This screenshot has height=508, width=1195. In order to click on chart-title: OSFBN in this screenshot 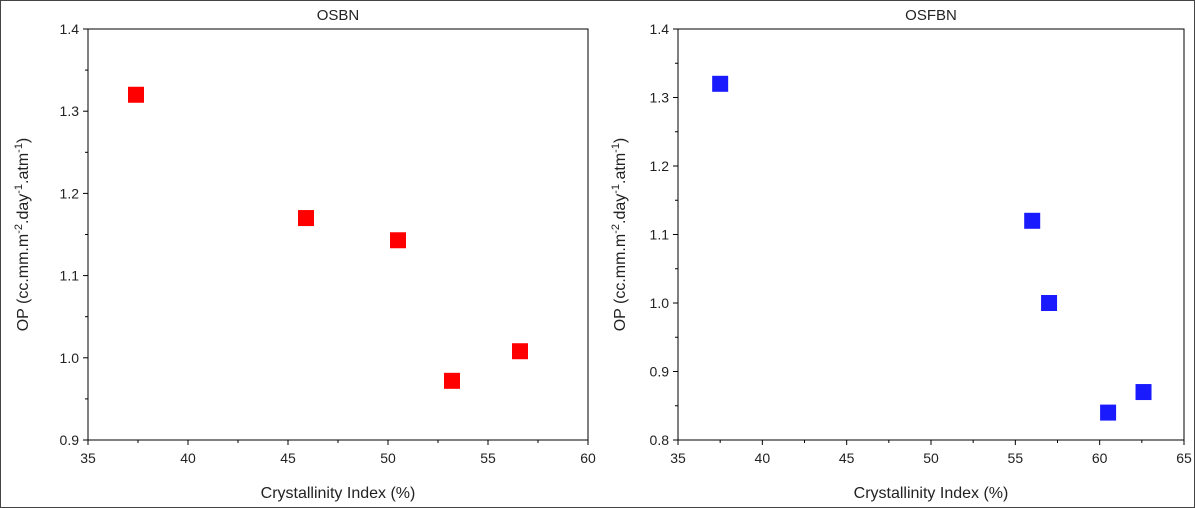, I will do `click(931, 15)`.